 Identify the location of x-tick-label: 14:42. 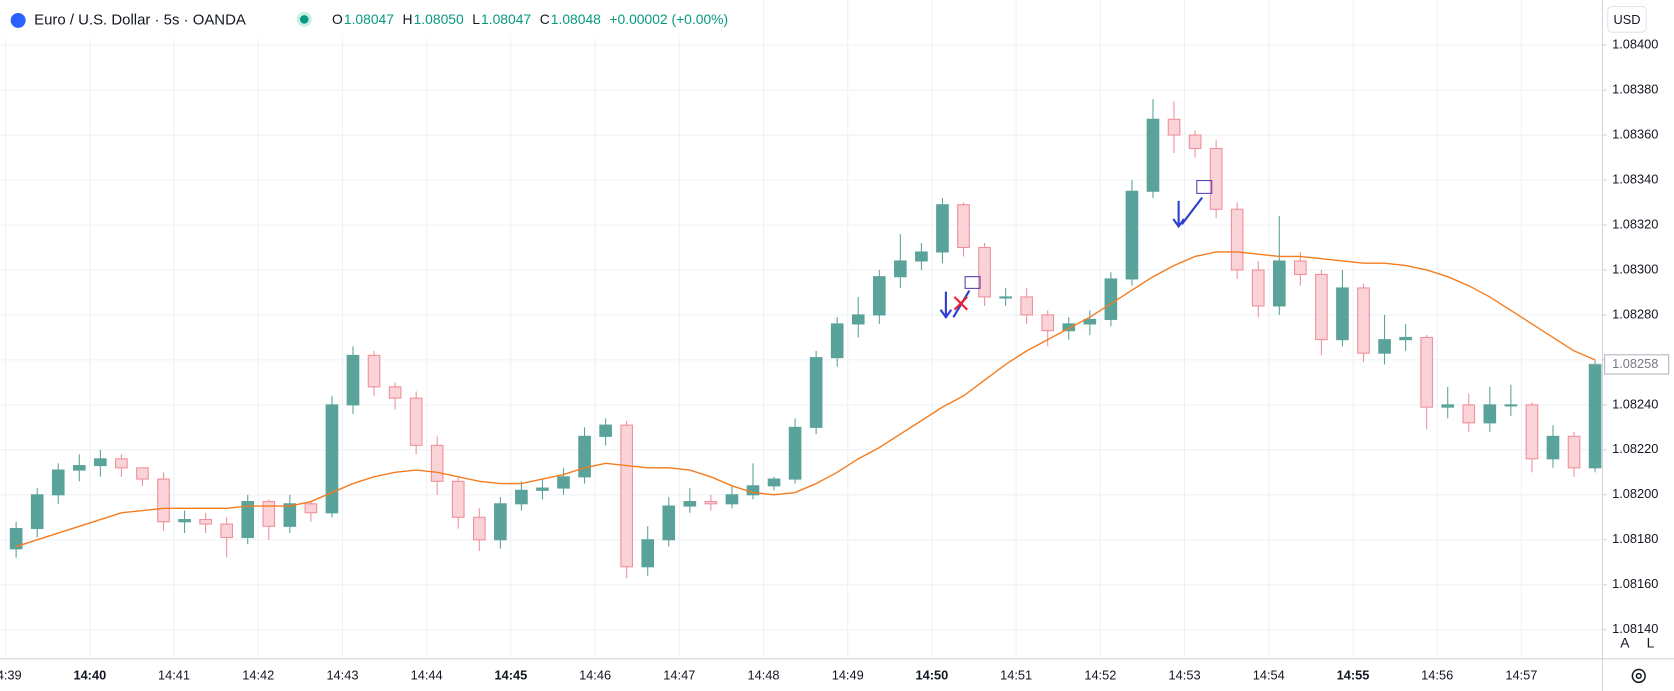
(258, 674).